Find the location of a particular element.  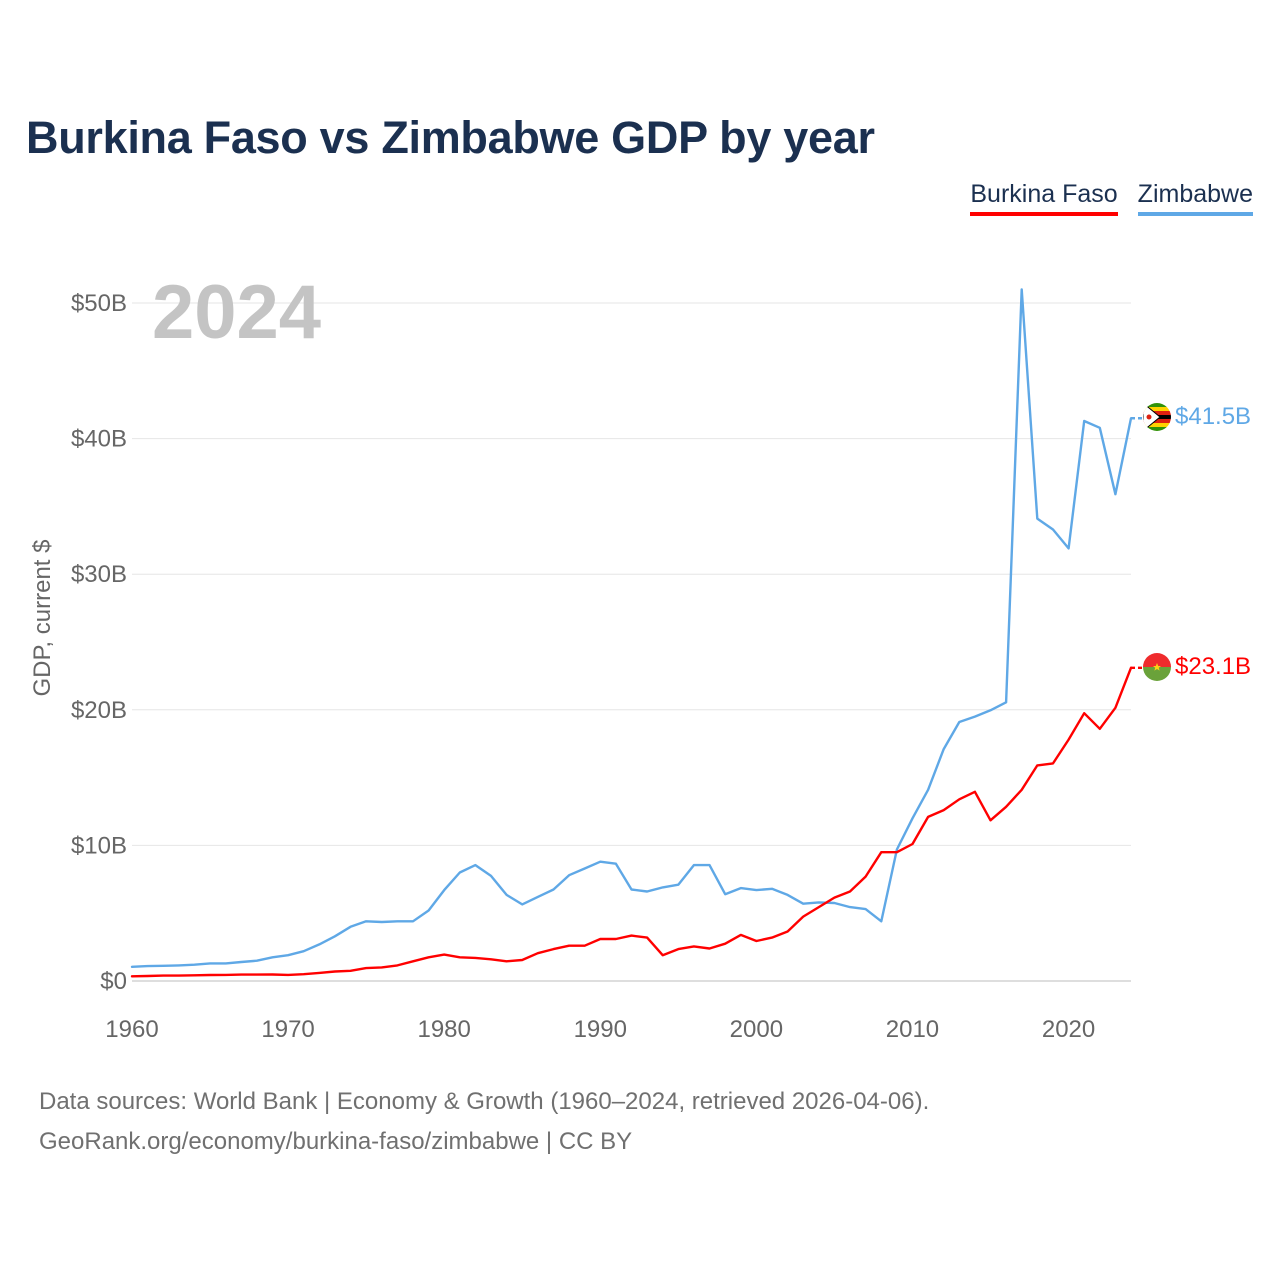

x-tick-label: 1990 is located at coordinates (600, 1029).